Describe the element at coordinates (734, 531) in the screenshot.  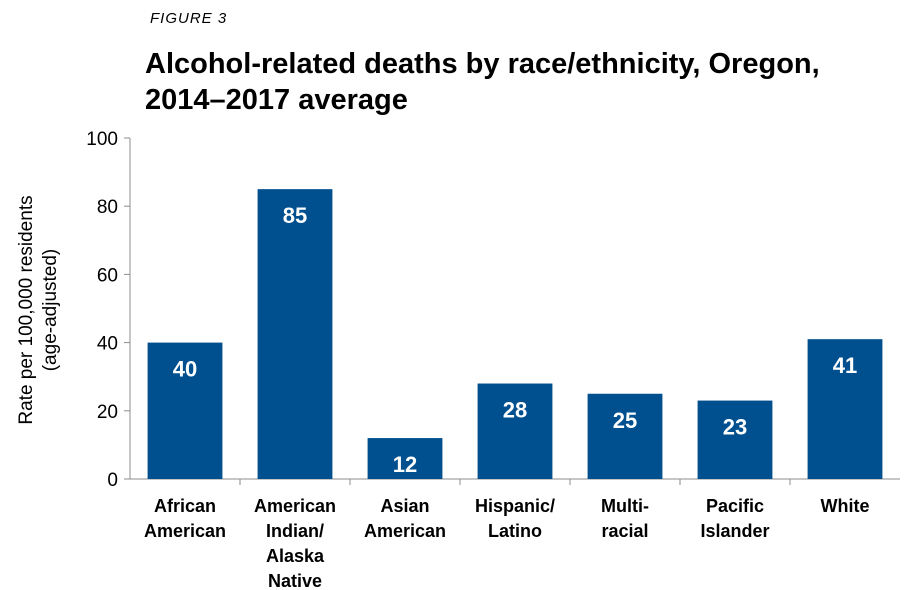
I see `category-label-line: Islander` at that location.